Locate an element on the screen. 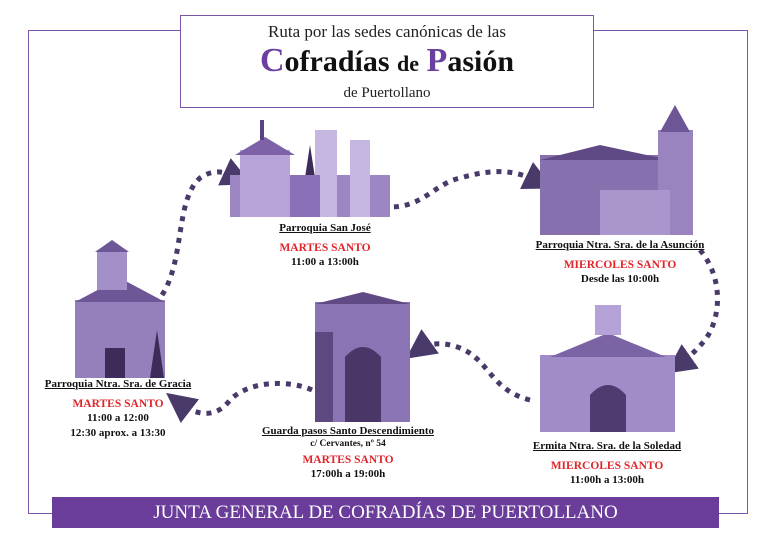 The image size is (768, 543). church-asuncion-image is located at coordinates (616, 170).